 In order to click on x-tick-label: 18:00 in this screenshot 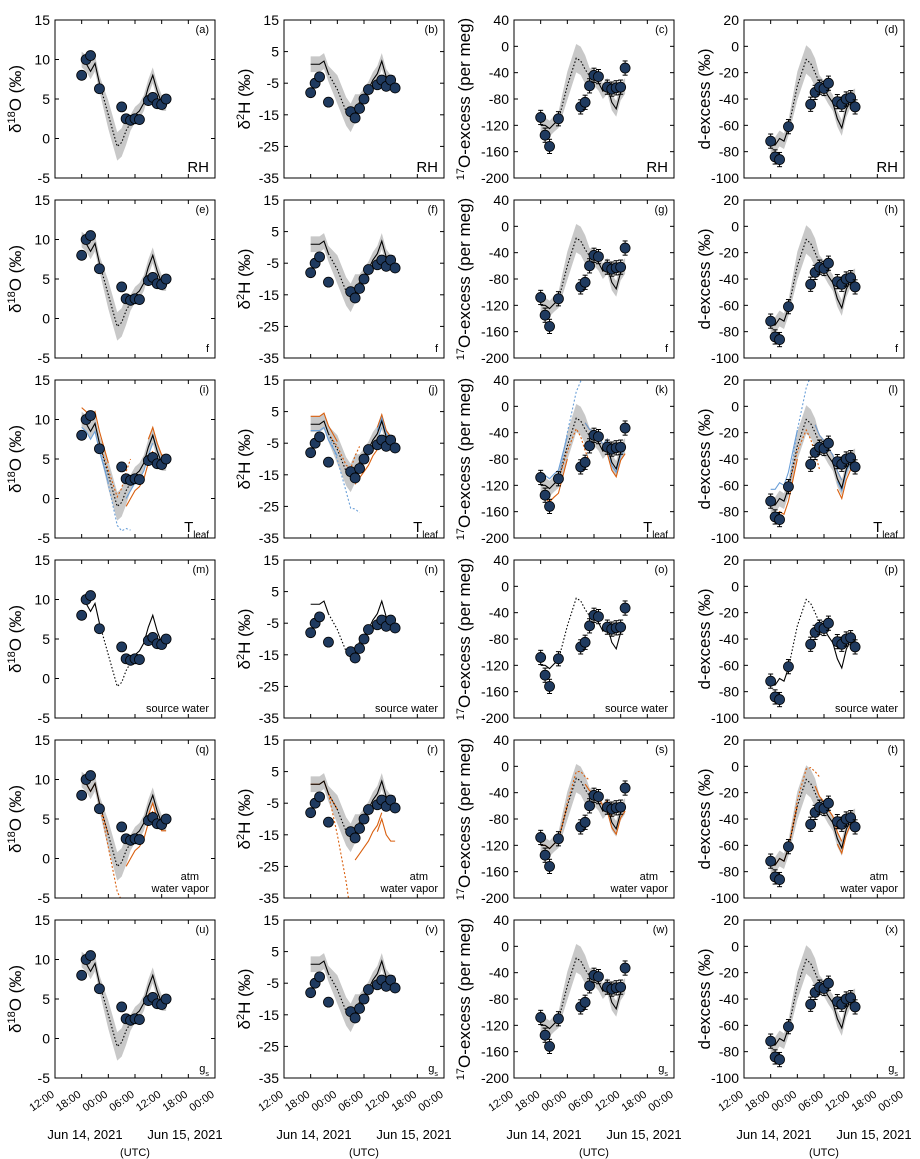, I will do `click(757, 1102)`.